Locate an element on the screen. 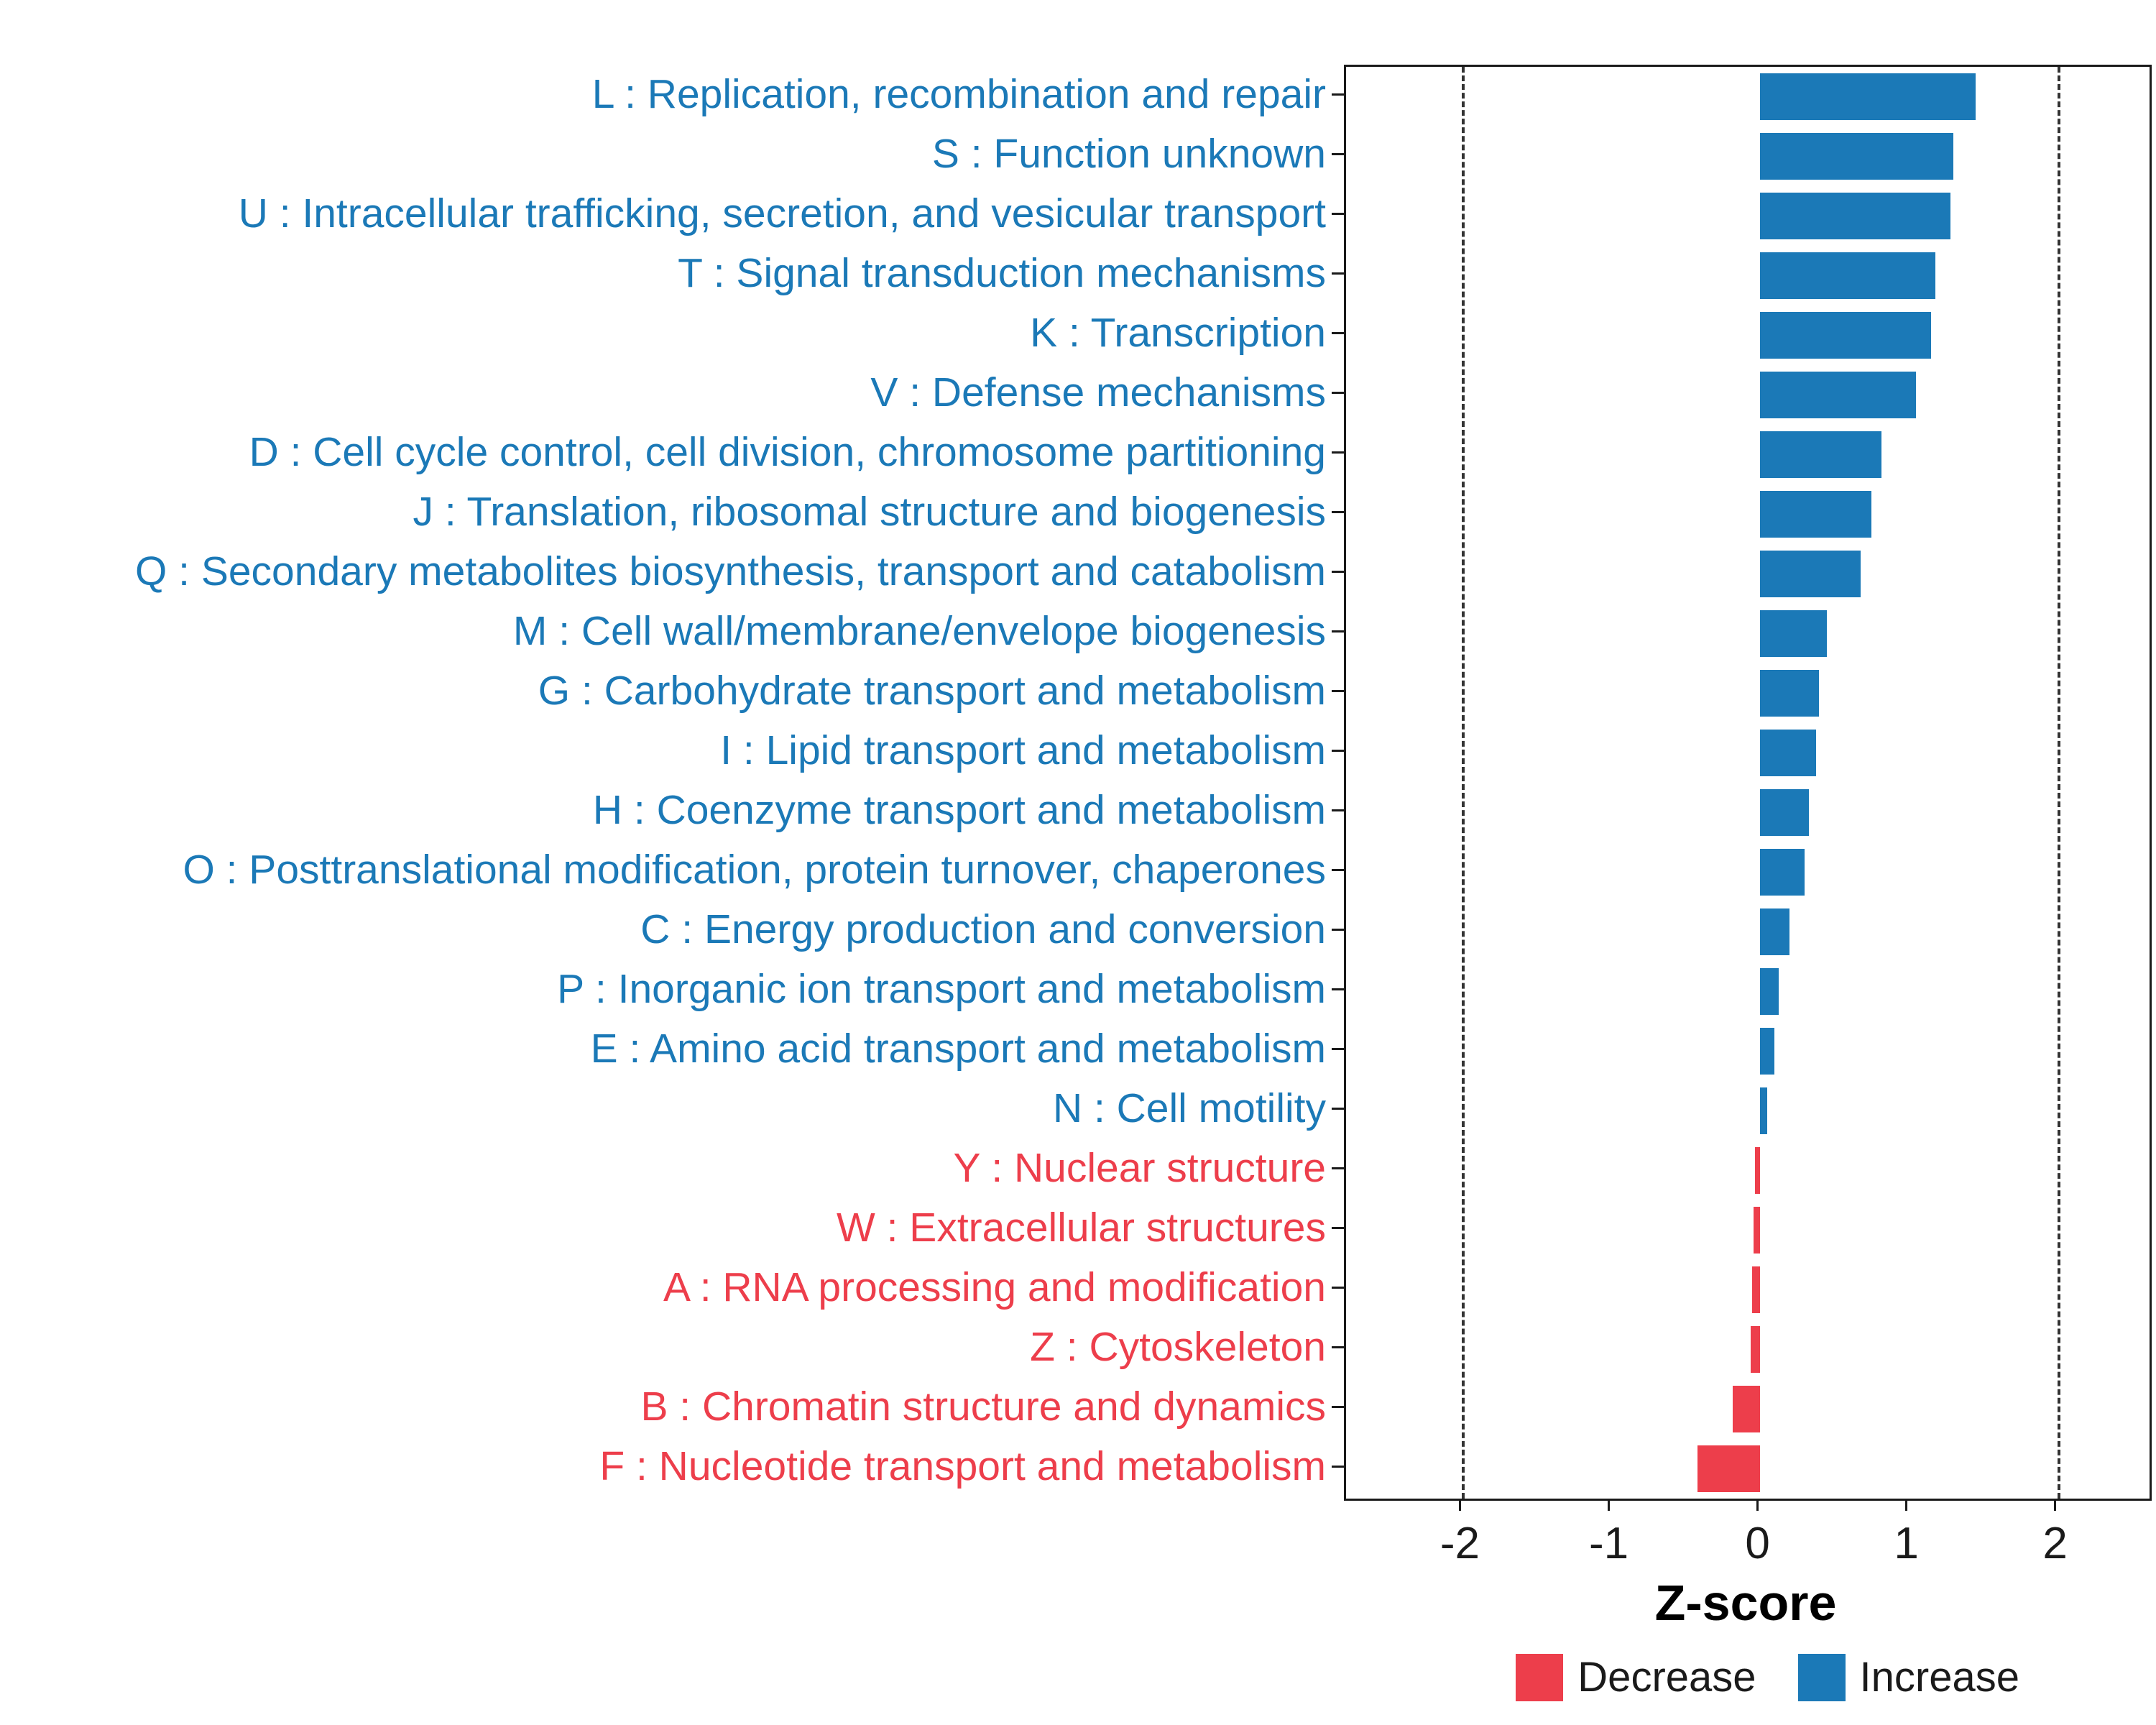 The height and width of the screenshot is (1725, 2156). bar-l is located at coordinates (1867, 96).